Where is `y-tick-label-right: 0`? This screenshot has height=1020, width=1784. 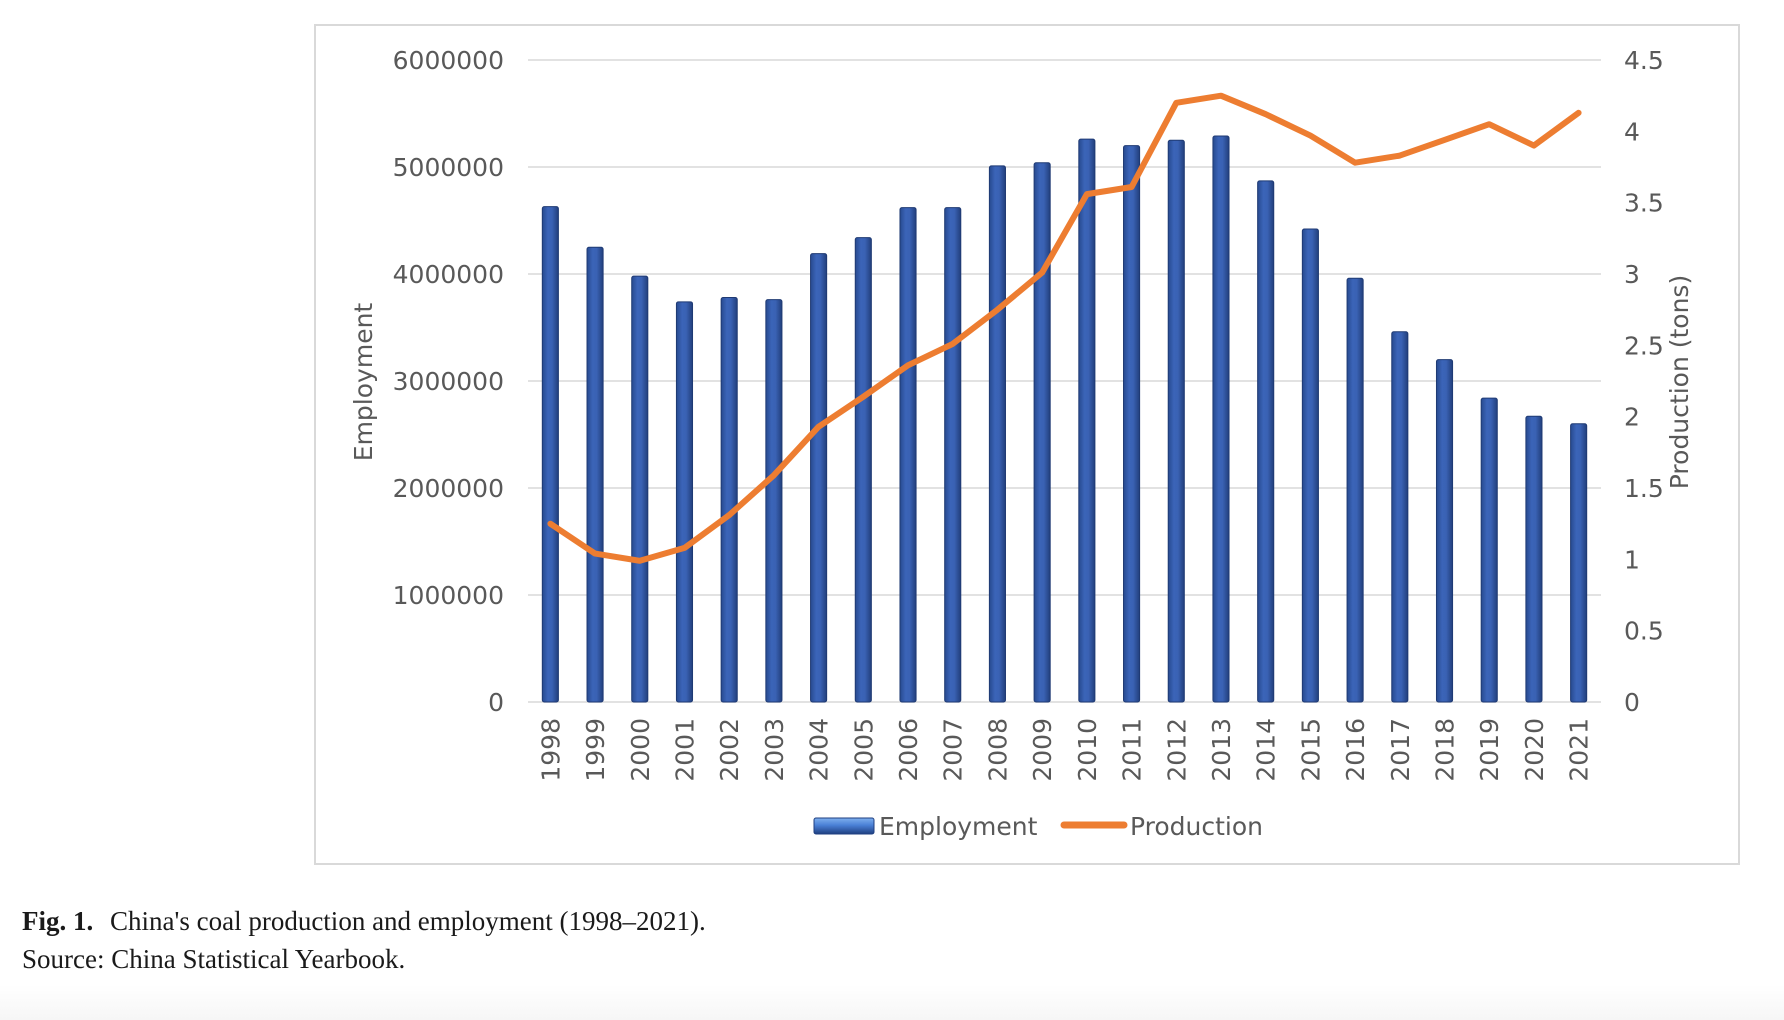 y-tick-label-right: 0 is located at coordinates (1632, 702).